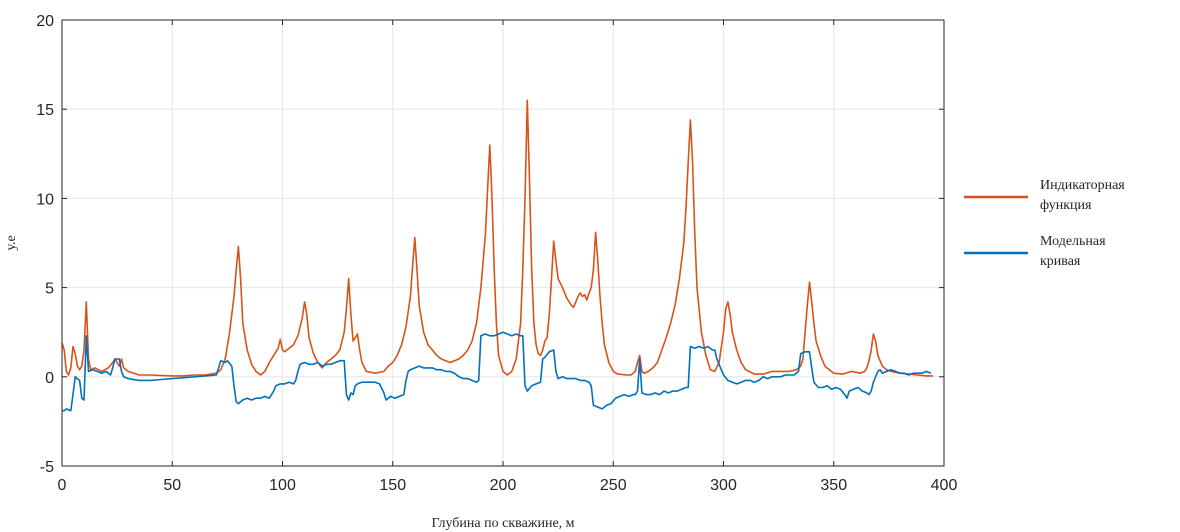  Describe the element at coordinates (47, 467) in the screenshot. I see `y-tick-label: -5` at that location.